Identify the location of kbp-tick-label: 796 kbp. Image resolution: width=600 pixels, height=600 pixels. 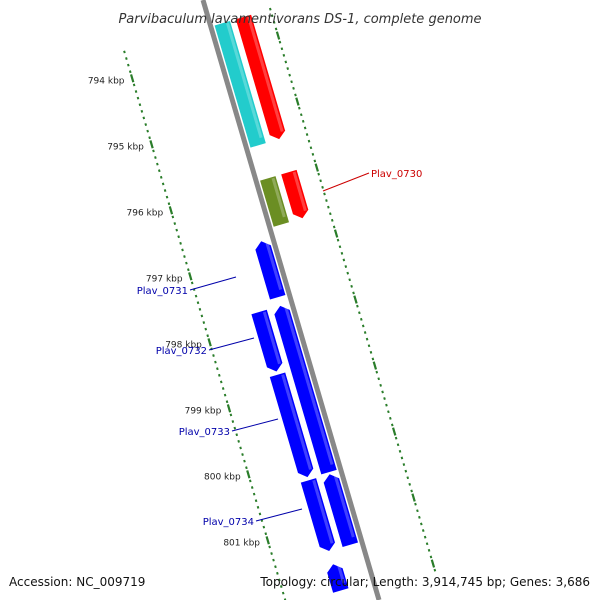
(145, 214).